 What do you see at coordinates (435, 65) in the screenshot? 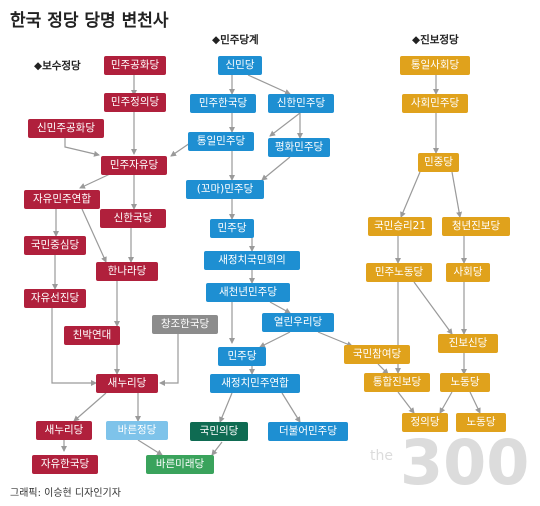
I see `party-node-tongil-sahoe: 통일사회당` at bounding box center [435, 65].